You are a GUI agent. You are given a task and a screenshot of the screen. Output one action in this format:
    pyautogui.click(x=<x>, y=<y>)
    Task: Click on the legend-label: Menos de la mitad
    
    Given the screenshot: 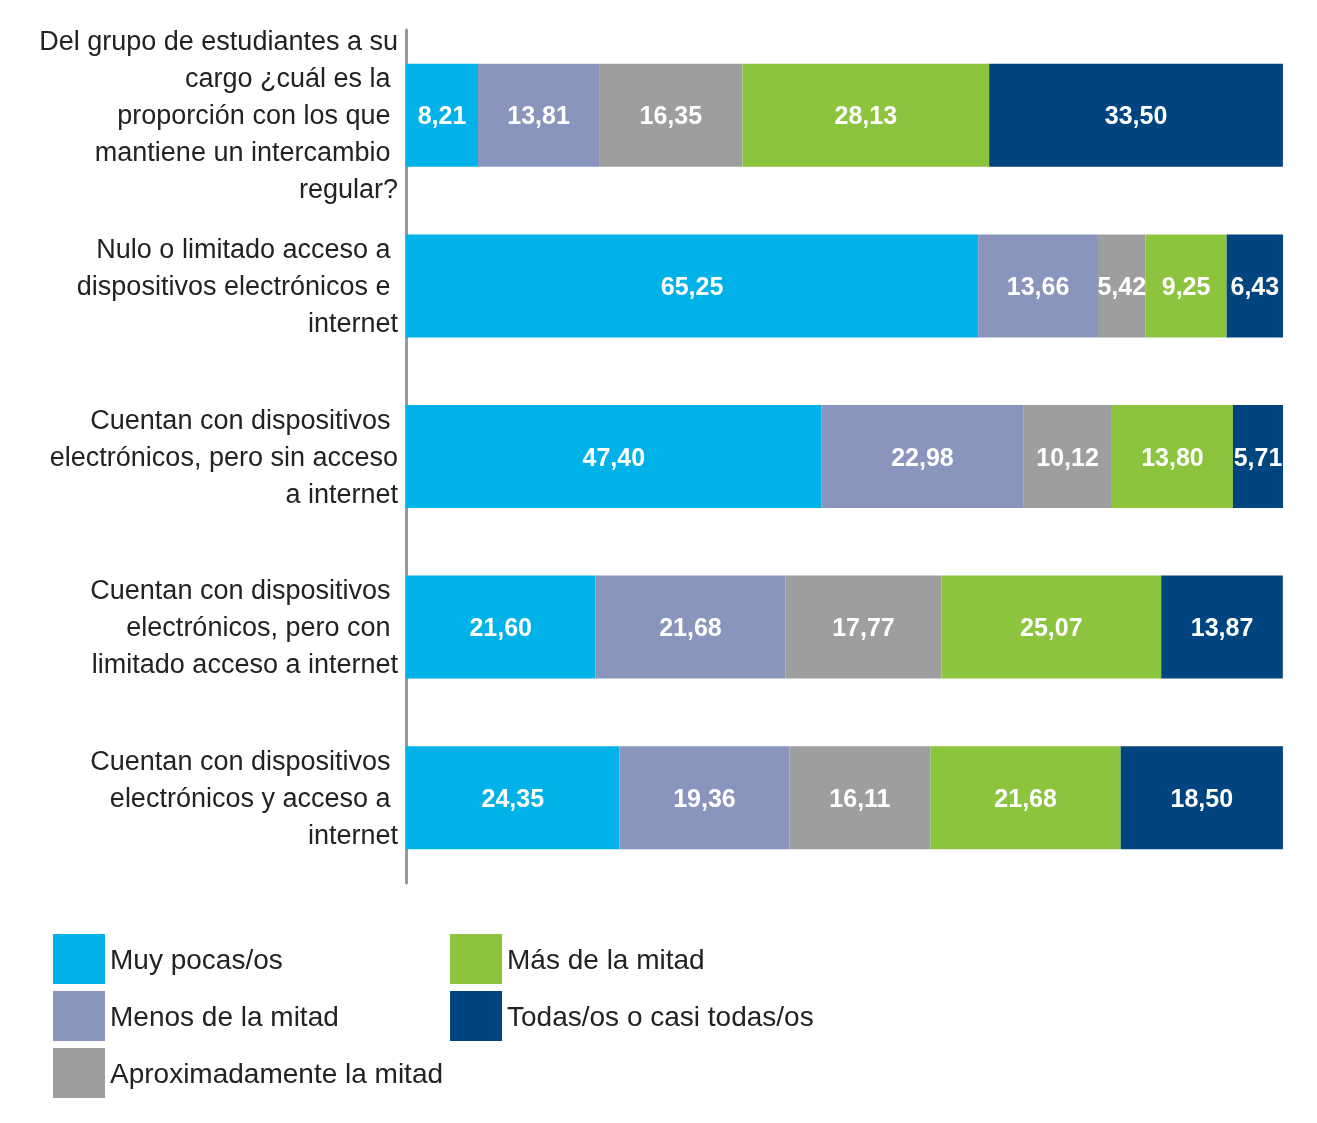 What is the action you would take?
    pyautogui.click(x=224, y=1016)
    